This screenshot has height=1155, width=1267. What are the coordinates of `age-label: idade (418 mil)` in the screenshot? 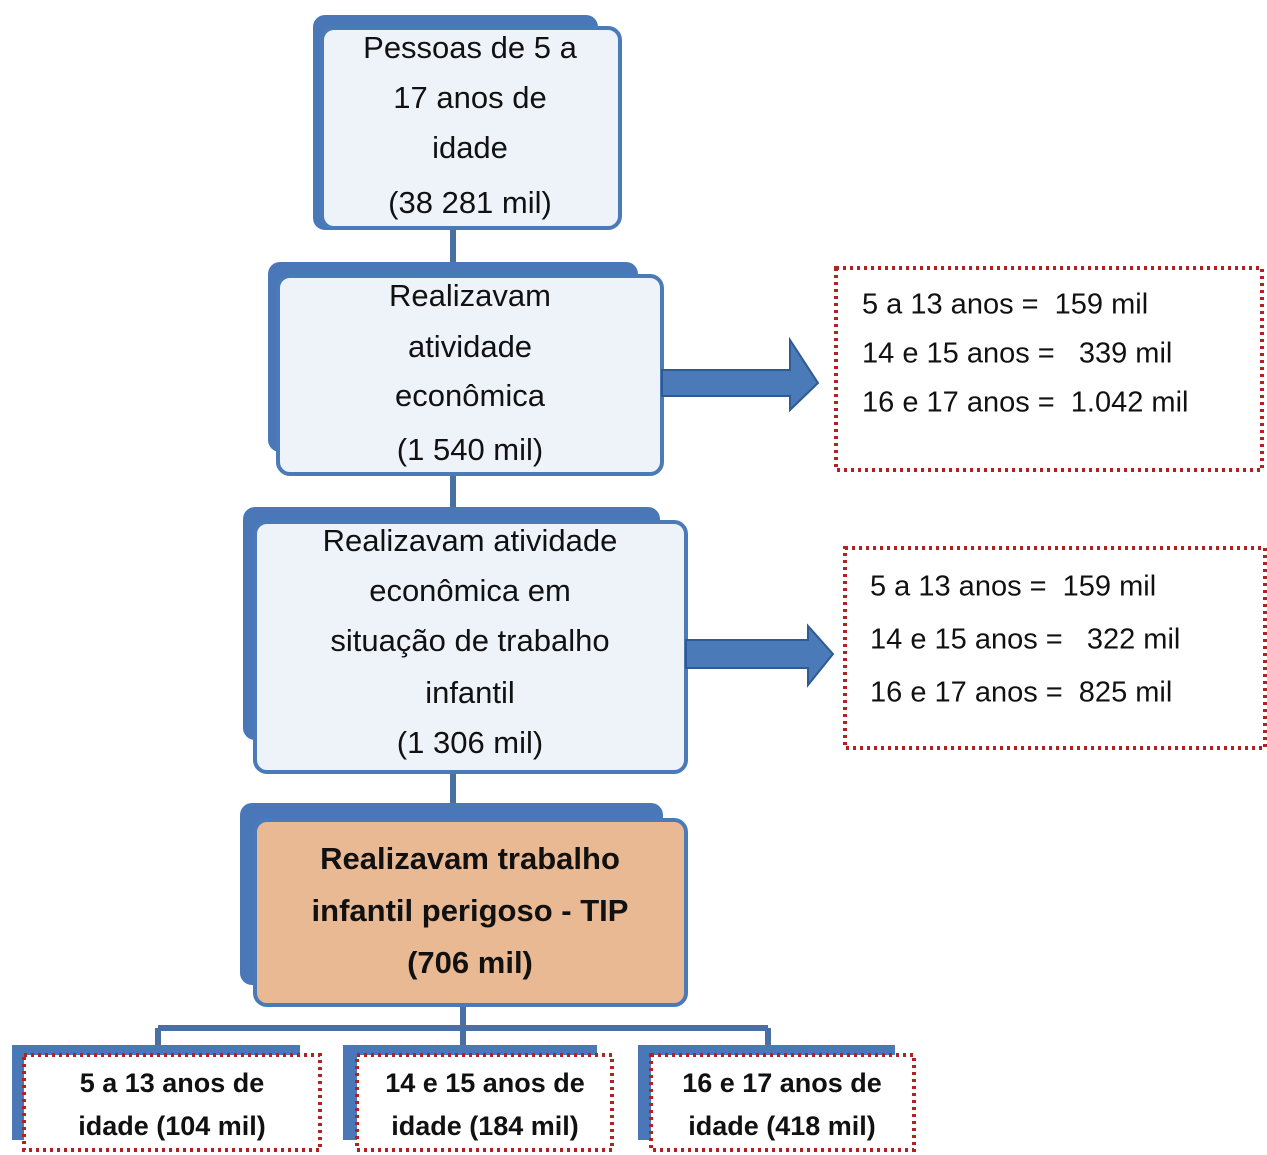 It's located at (782, 1126).